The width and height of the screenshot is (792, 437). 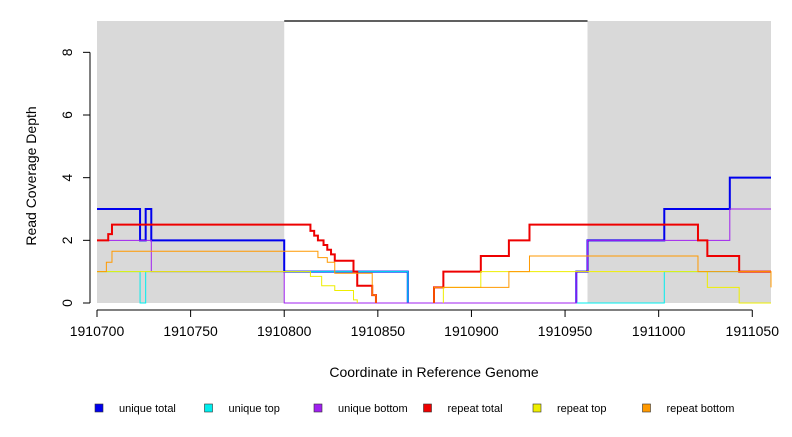 I want to click on x-tick-label-1911000: 1911000, so click(x=659, y=331).